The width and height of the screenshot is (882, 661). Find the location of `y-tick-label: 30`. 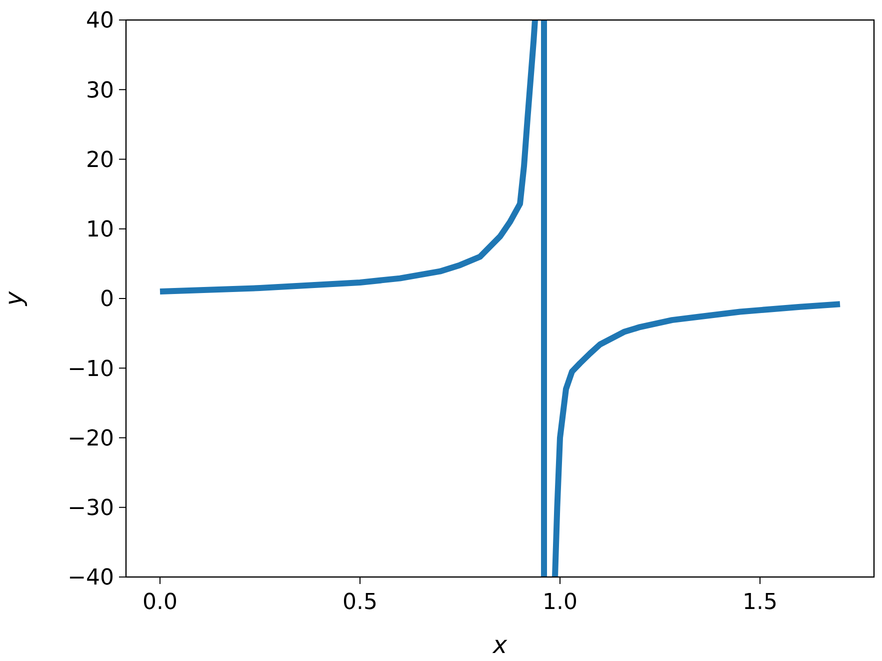

y-tick-label: 30 is located at coordinates (100, 91).